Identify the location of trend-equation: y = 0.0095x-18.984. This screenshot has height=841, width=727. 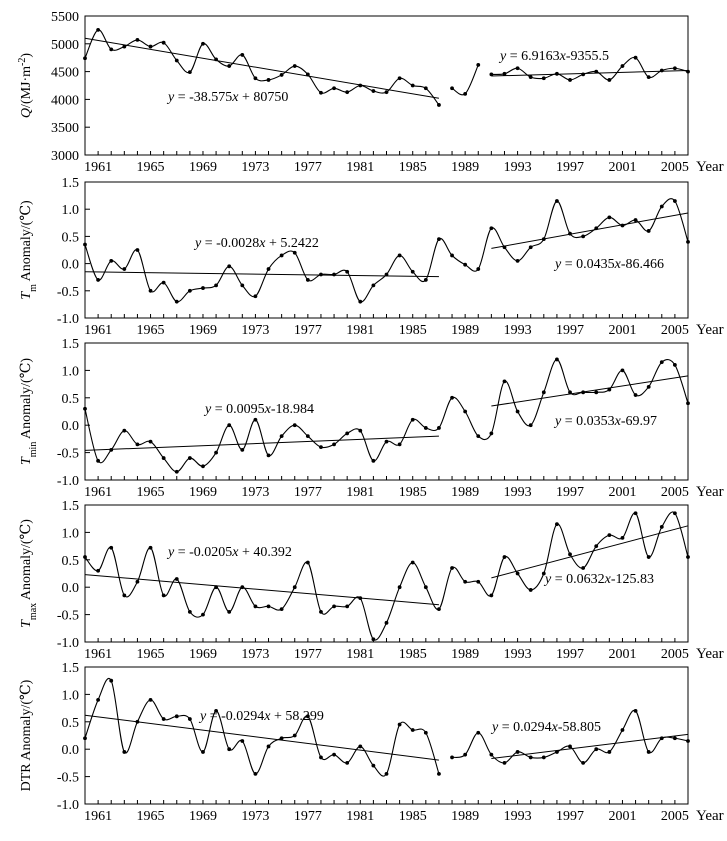
(258, 409).